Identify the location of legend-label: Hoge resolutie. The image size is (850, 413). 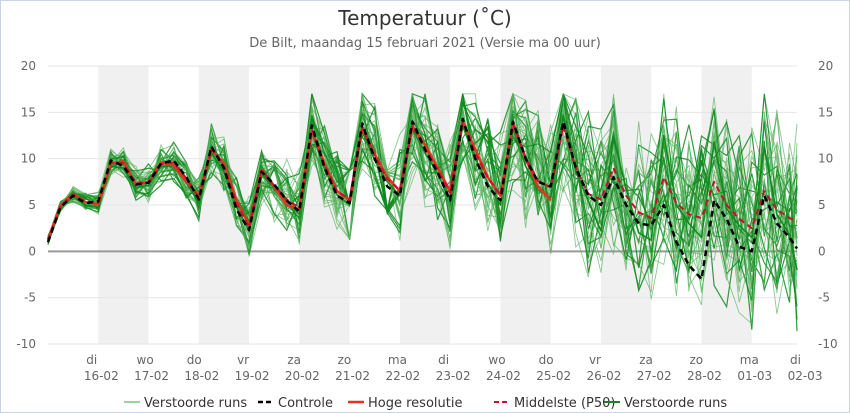
(415, 403).